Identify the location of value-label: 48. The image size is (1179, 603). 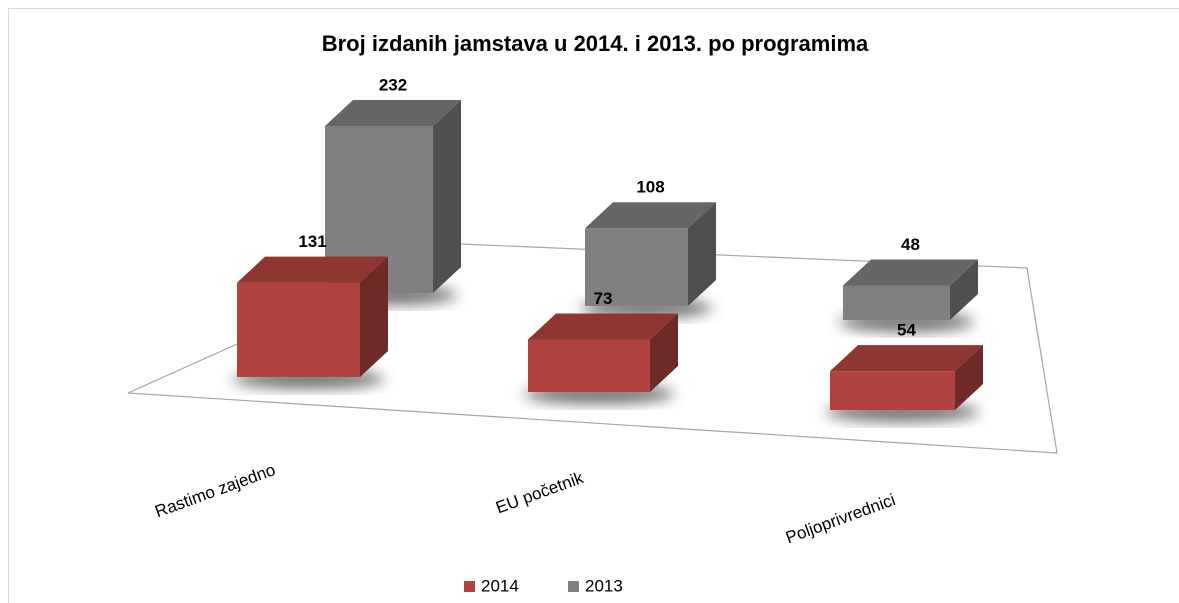
(910, 244).